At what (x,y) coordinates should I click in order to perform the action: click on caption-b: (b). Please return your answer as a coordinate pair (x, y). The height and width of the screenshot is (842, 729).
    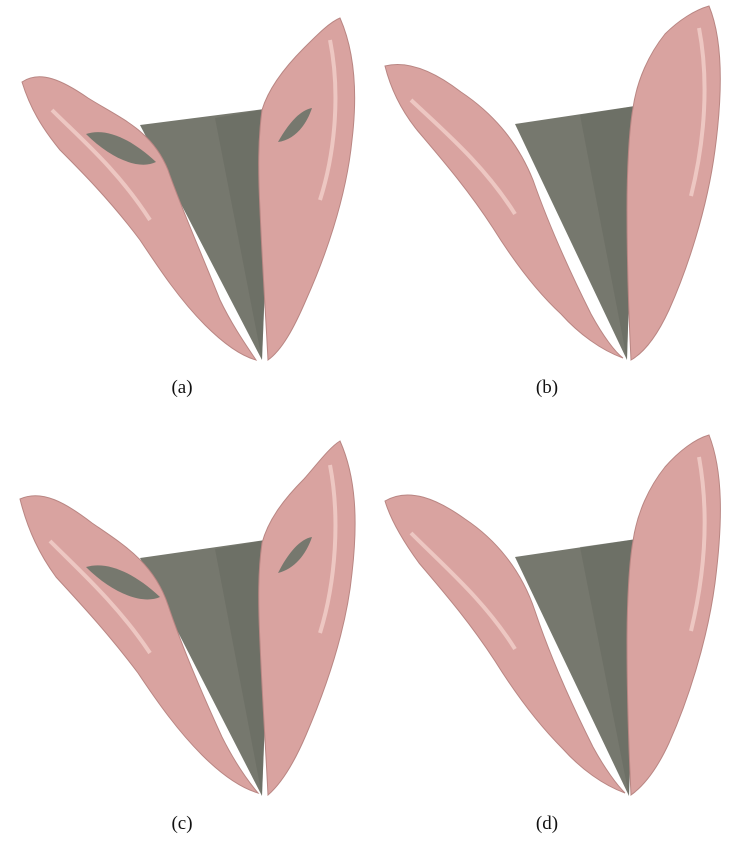
    Looking at the image, I should click on (547, 387).